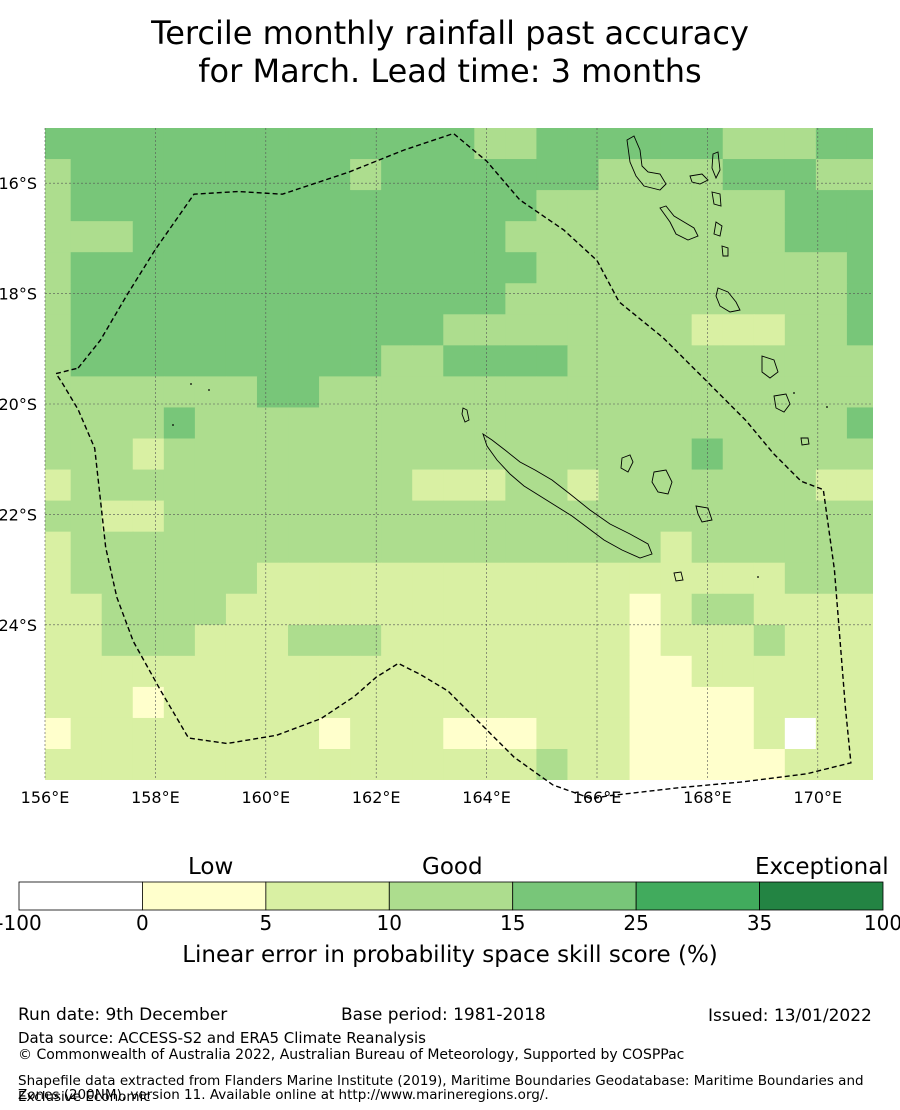 The image size is (900, 1110). Describe the element at coordinates (782, 403) in the screenshot. I see `island-outline` at that location.